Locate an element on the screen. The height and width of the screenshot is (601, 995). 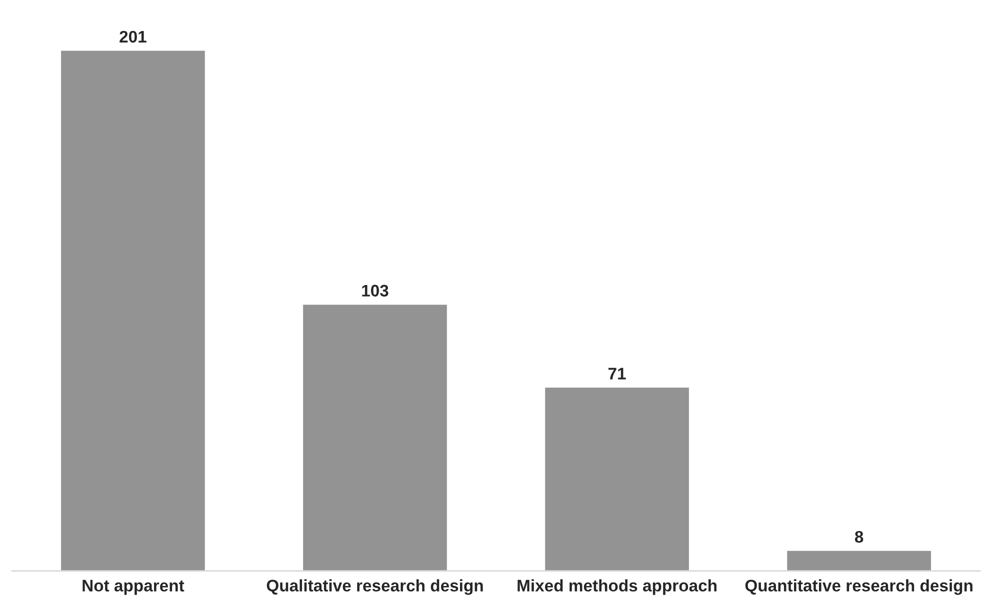
x-tick-label: Quantitative research design is located at coordinates (858, 587).